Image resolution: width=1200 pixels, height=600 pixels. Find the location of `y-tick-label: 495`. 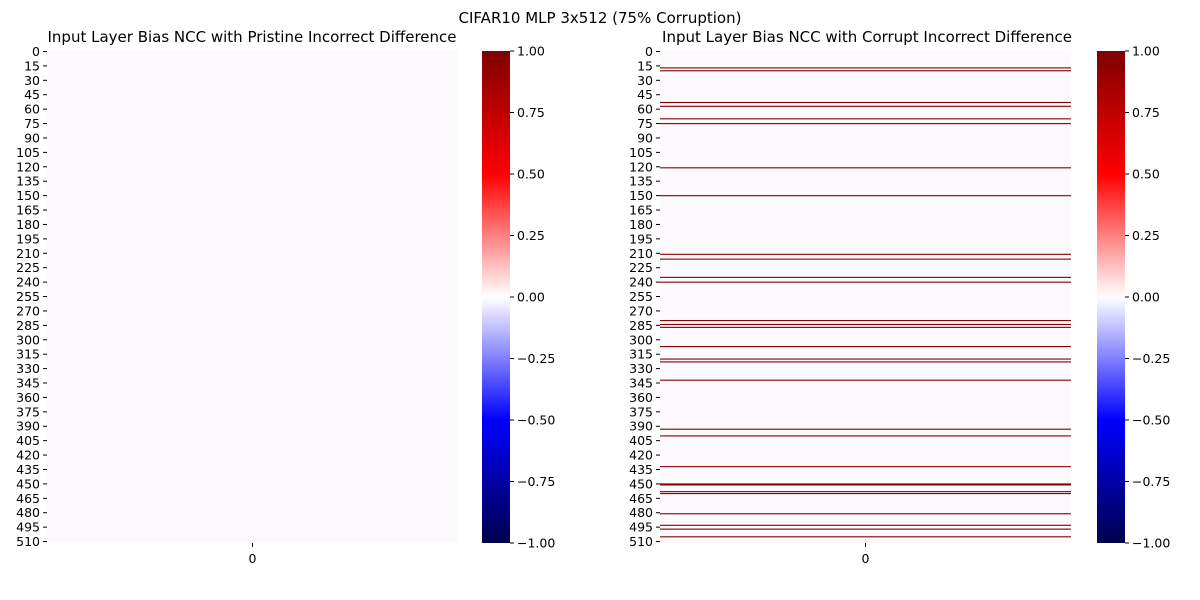

y-tick-label: 495 is located at coordinates (641, 527).